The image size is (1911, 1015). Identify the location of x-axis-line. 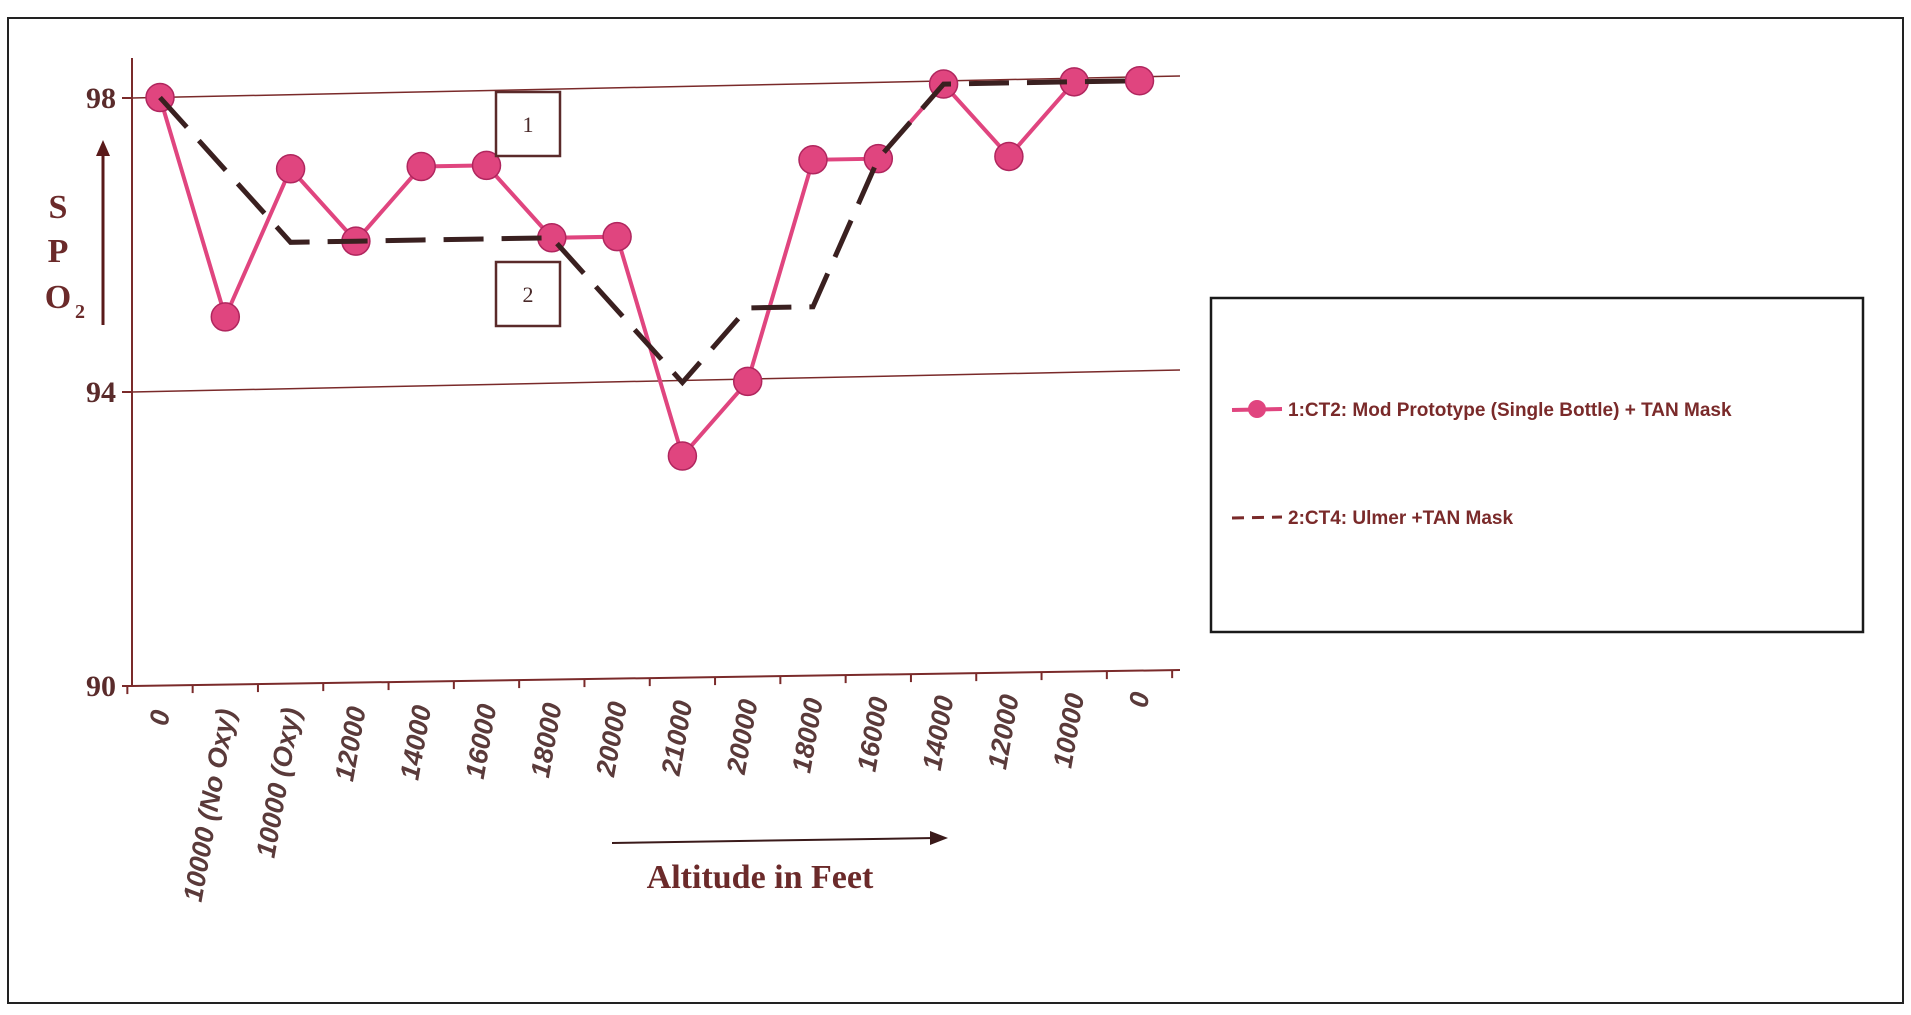
(656, 678).